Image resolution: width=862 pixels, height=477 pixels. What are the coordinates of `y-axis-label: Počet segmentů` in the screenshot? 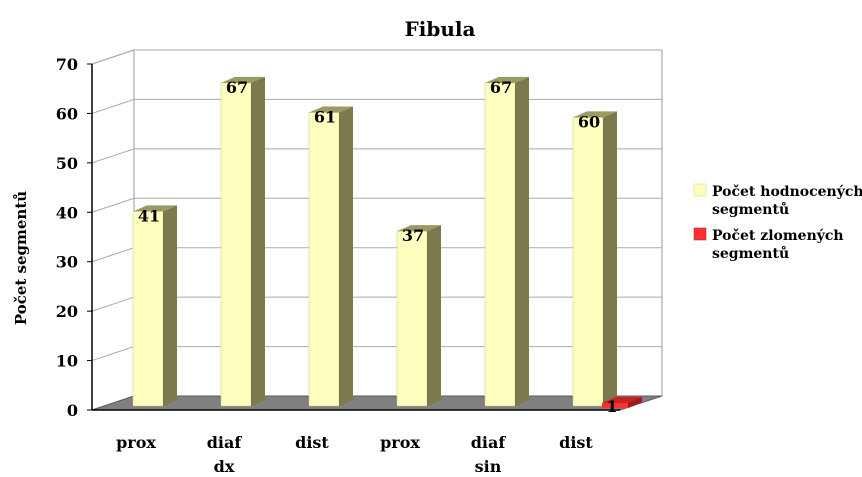 It's located at (21, 258).